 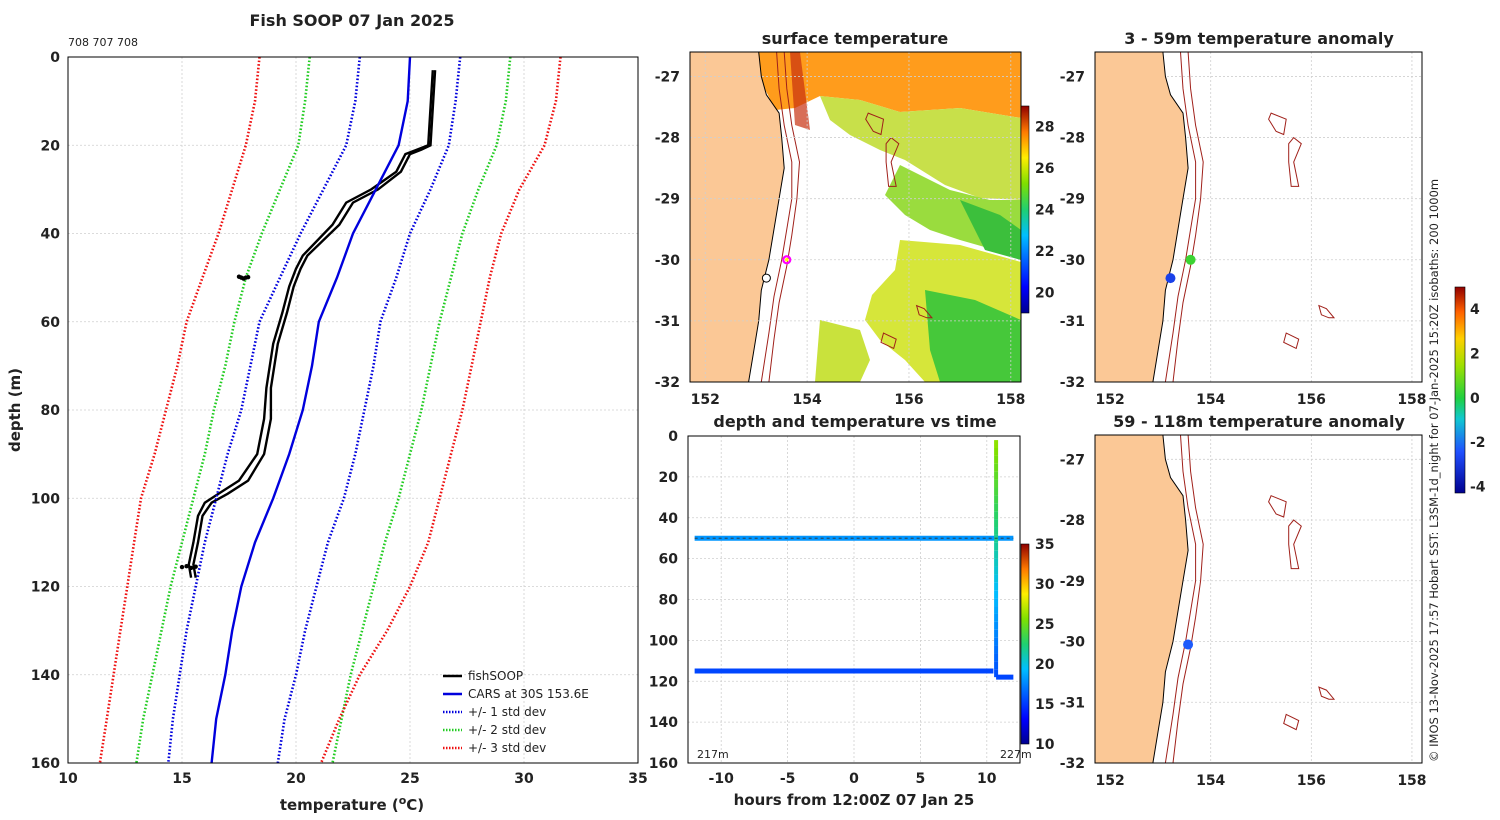 What do you see at coordinates (1044, 625) in the screenshot?
I see `colorbar-tick: 25` at bounding box center [1044, 625].